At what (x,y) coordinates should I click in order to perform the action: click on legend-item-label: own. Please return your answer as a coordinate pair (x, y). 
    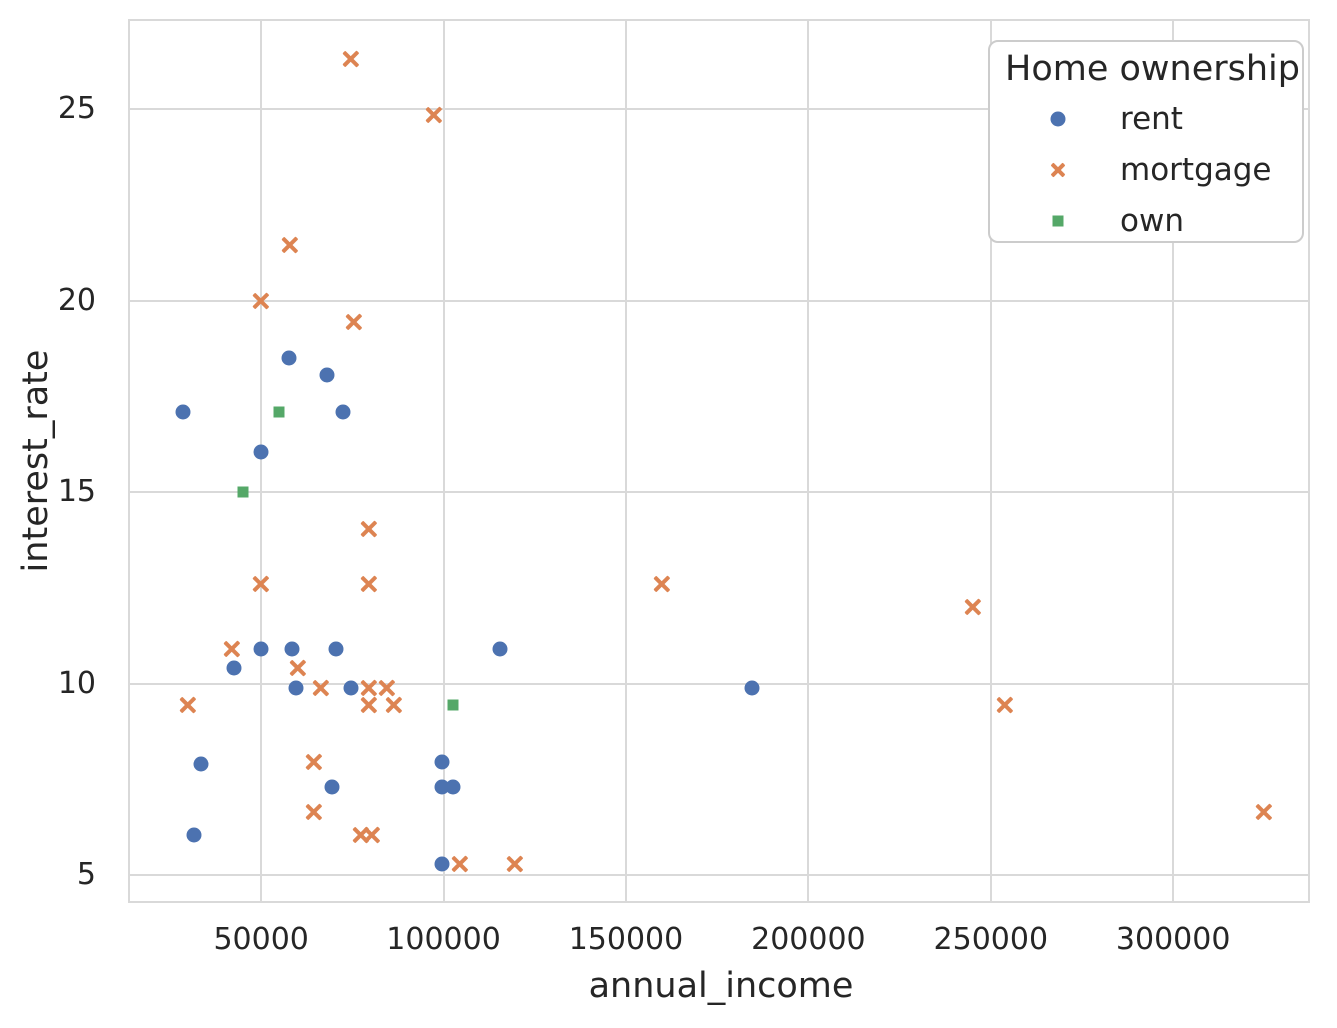
    Looking at the image, I should click on (1152, 221).